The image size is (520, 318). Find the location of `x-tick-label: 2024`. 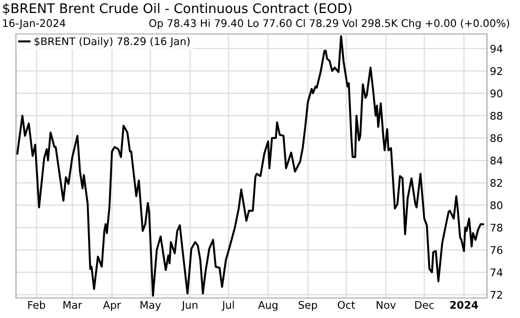

x-tick-label: 2024 is located at coordinates (464, 304).